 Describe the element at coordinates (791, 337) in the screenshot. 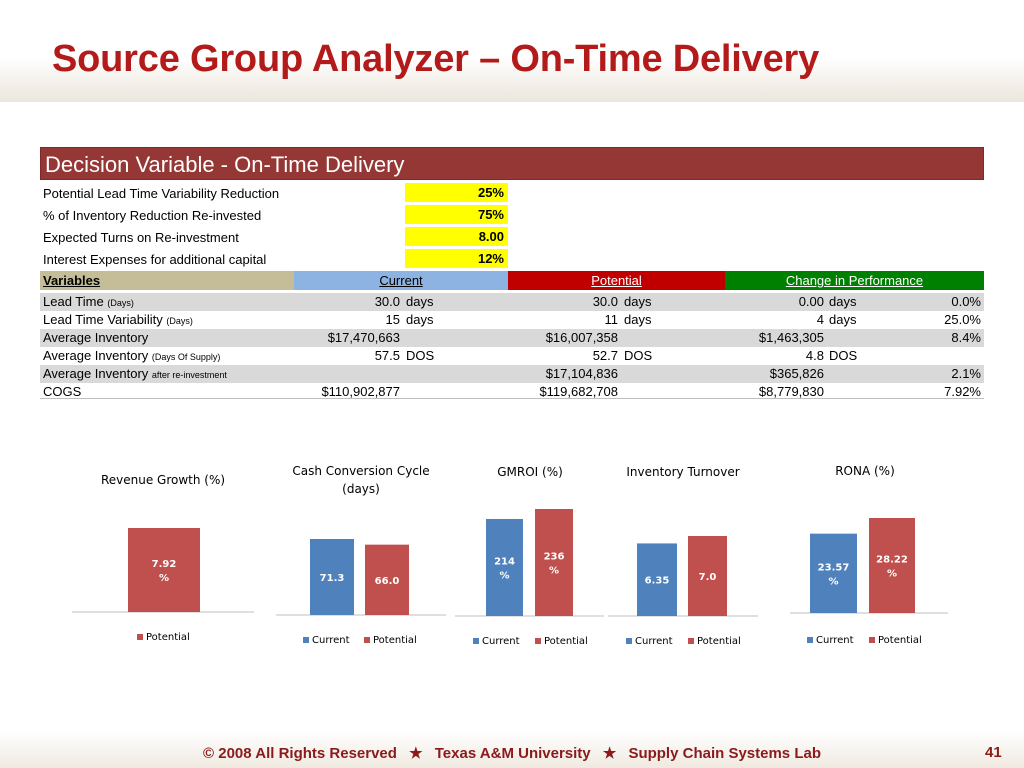

I see `change-value: $1,463,305` at that location.